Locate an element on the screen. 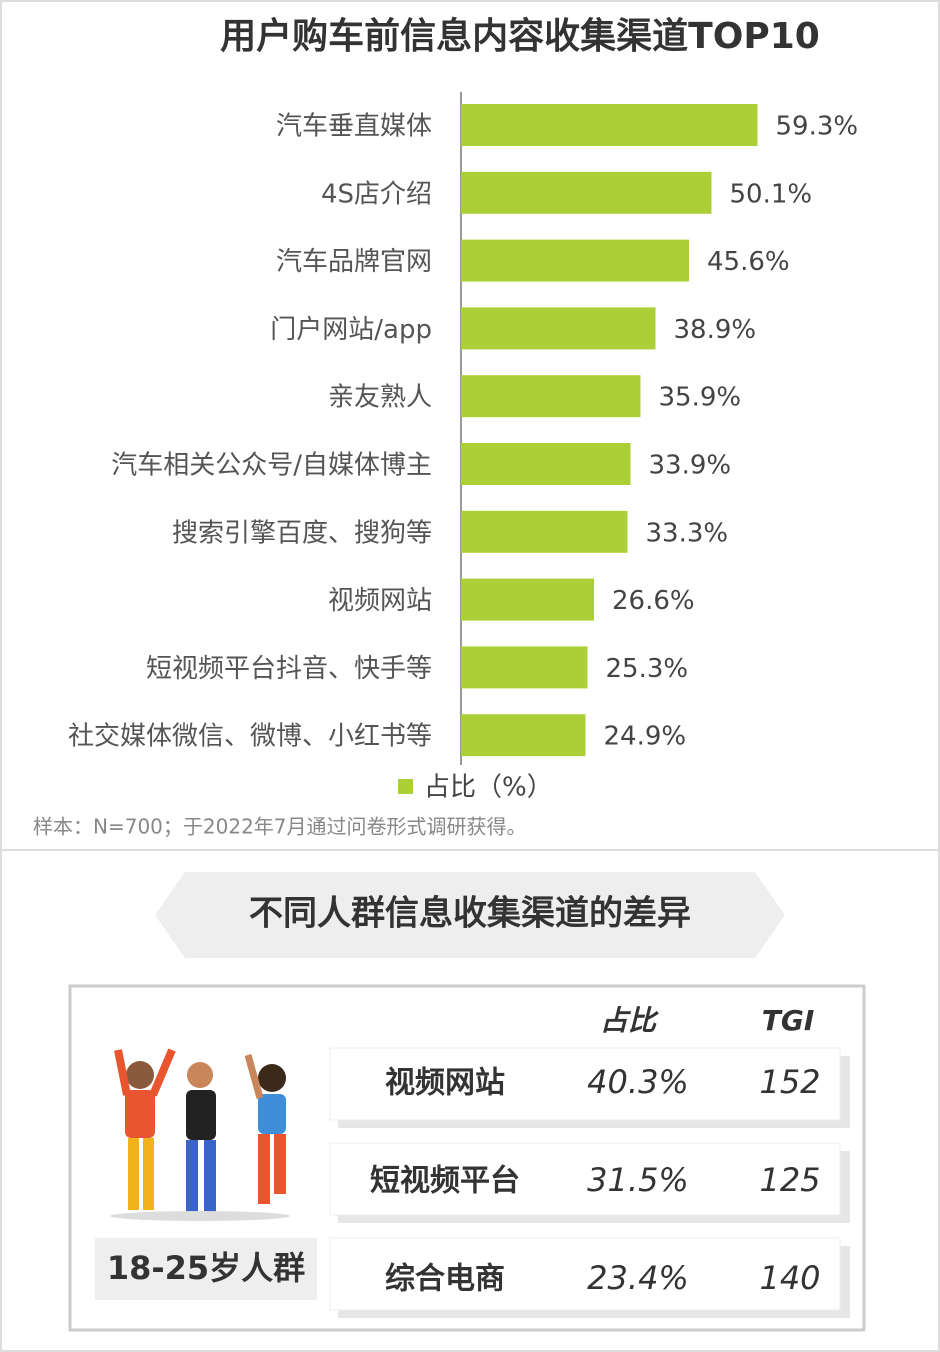 Image resolution: width=940 pixels, height=1352 pixels. group-label: 18-25岁人群 is located at coordinates (206, 1268).